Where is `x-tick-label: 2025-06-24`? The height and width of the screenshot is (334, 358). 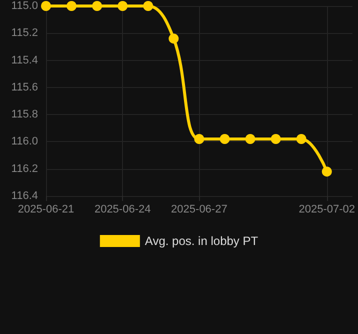 x-tick-label: 2025-06-24 is located at coordinates (122, 210).